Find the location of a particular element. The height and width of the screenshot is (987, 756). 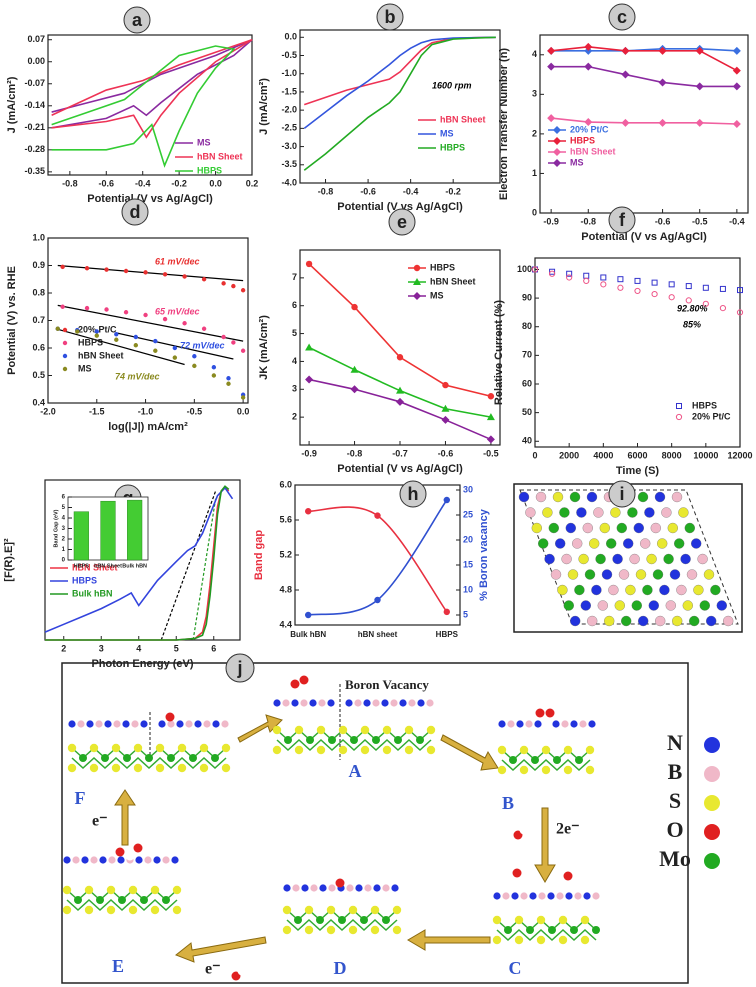

x-tick-label: -0.7 is located at coordinates (400, 453).